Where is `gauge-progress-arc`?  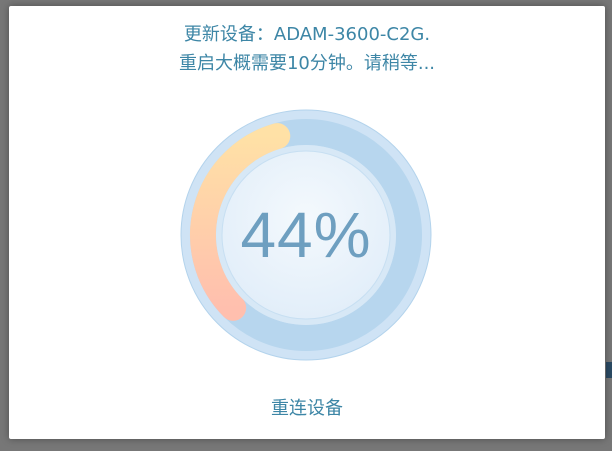 gauge-progress-arc is located at coordinates (240, 222).